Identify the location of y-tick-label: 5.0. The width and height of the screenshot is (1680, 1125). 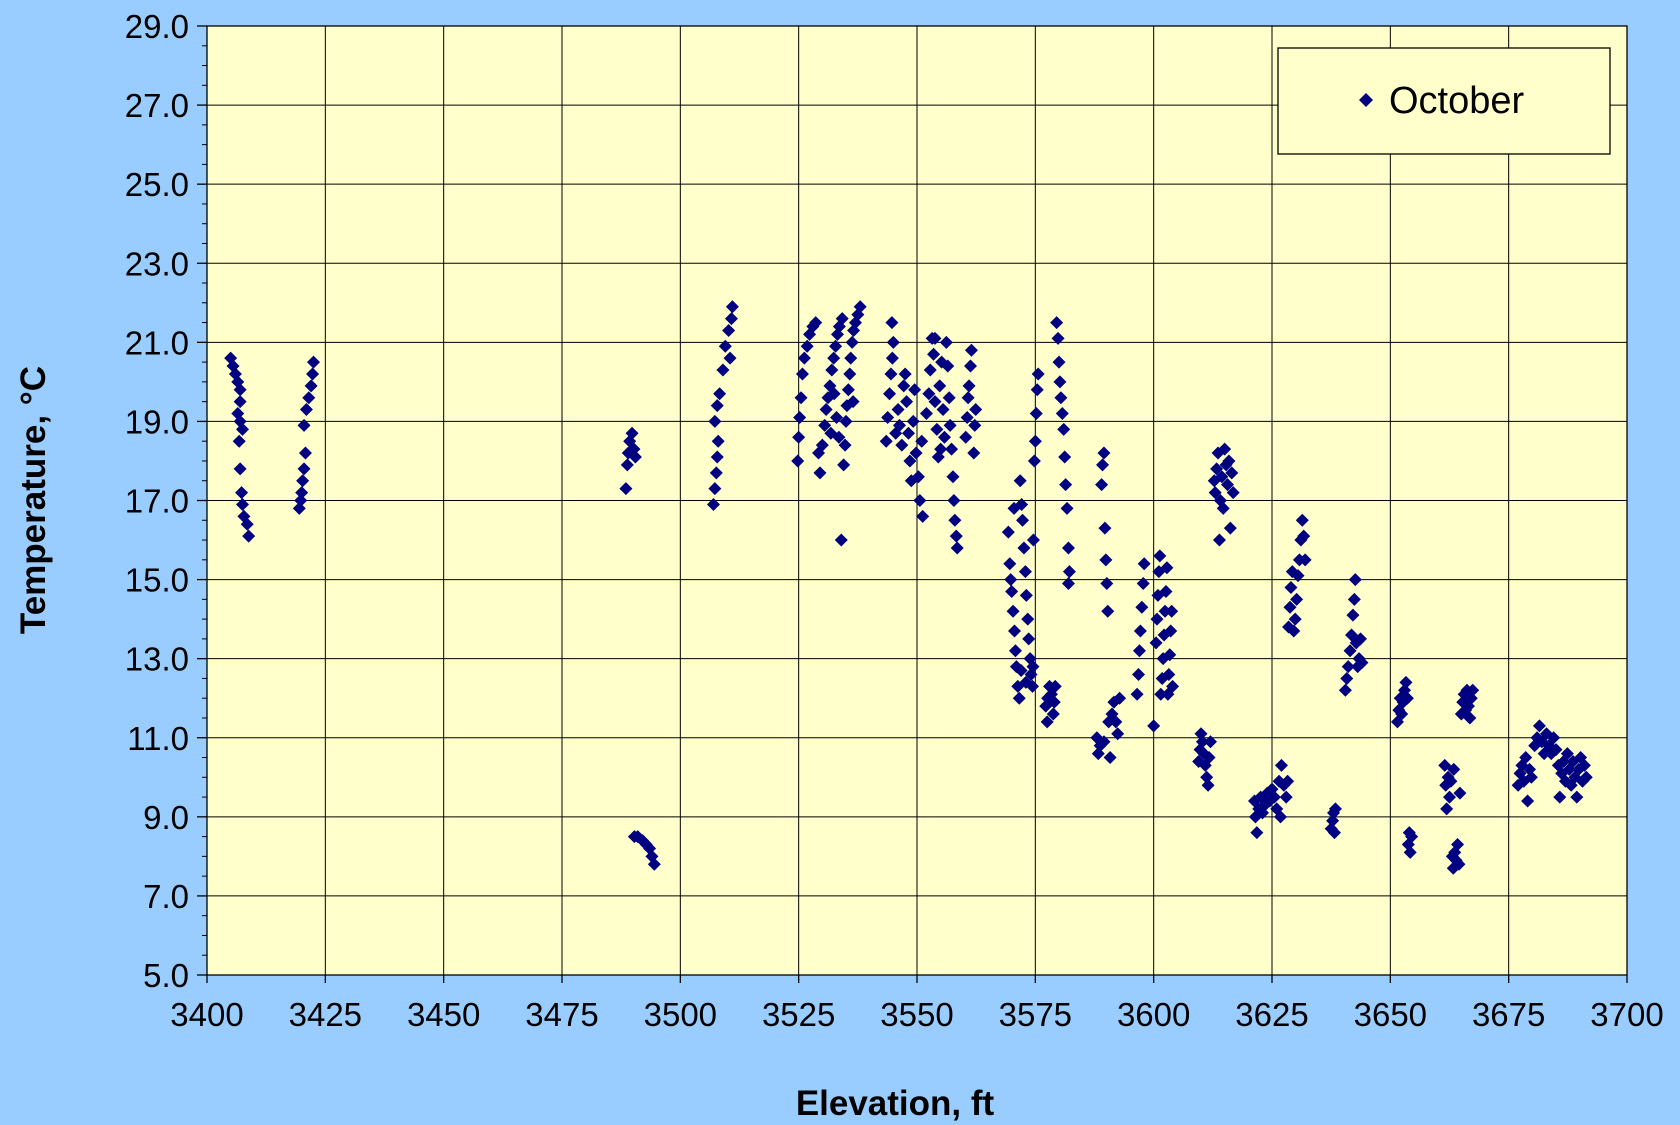
(166, 975).